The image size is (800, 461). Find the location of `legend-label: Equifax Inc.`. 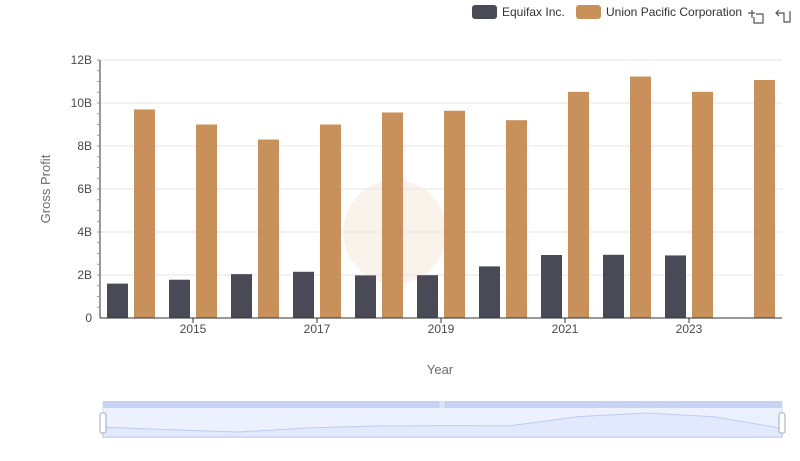

legend-label: Equifax Inc. is located at coordinates (533, 12).